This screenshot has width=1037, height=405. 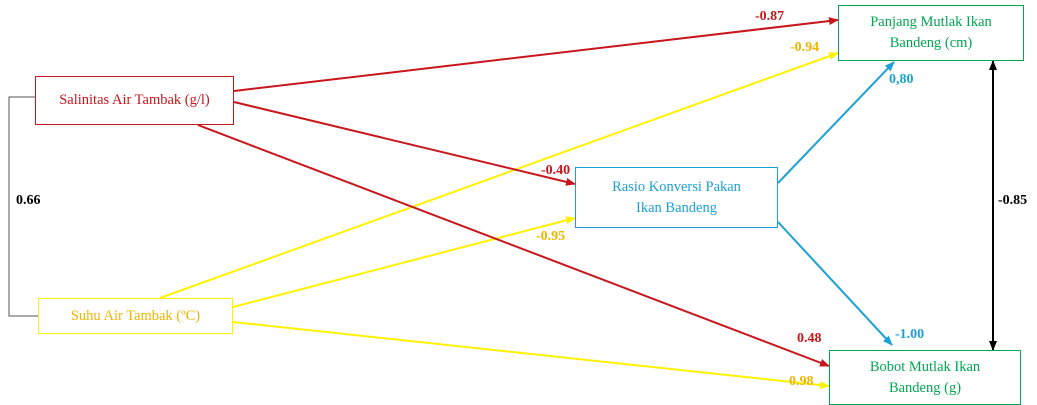 I want to click on coef-suhu-rasio: -0.95, so click(x=551, y=236).